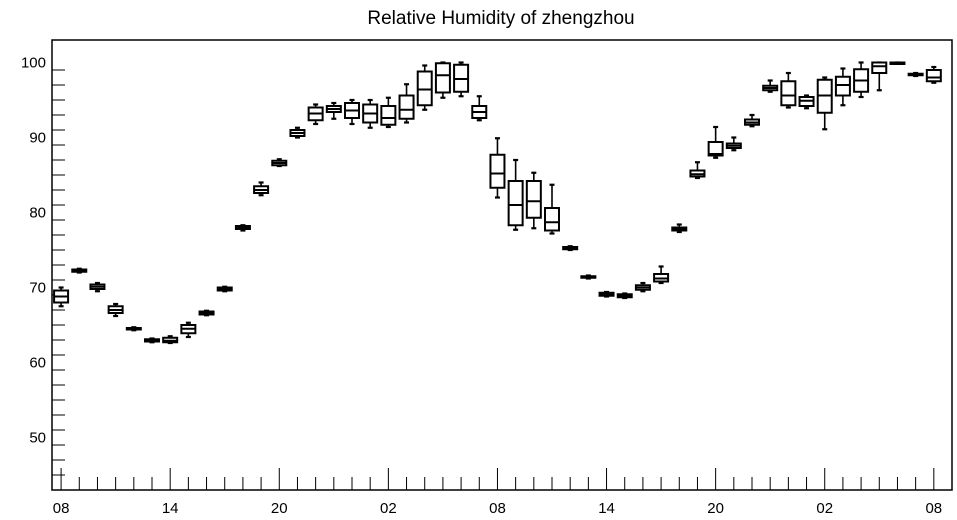  I want to click on x-axis: 08 14 20 02 08 14 20 02 08, so click(497, 492).